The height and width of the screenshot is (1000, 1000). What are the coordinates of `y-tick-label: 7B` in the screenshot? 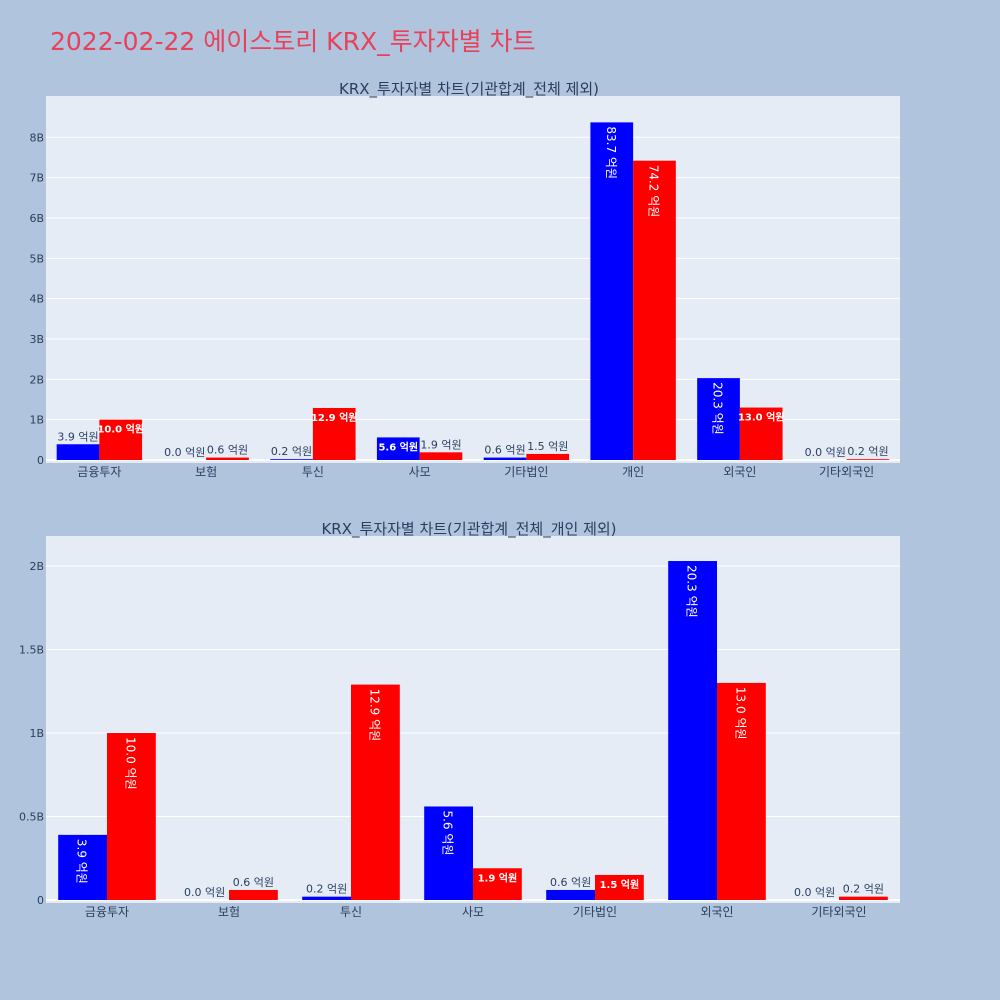 It's located at (36, 178).